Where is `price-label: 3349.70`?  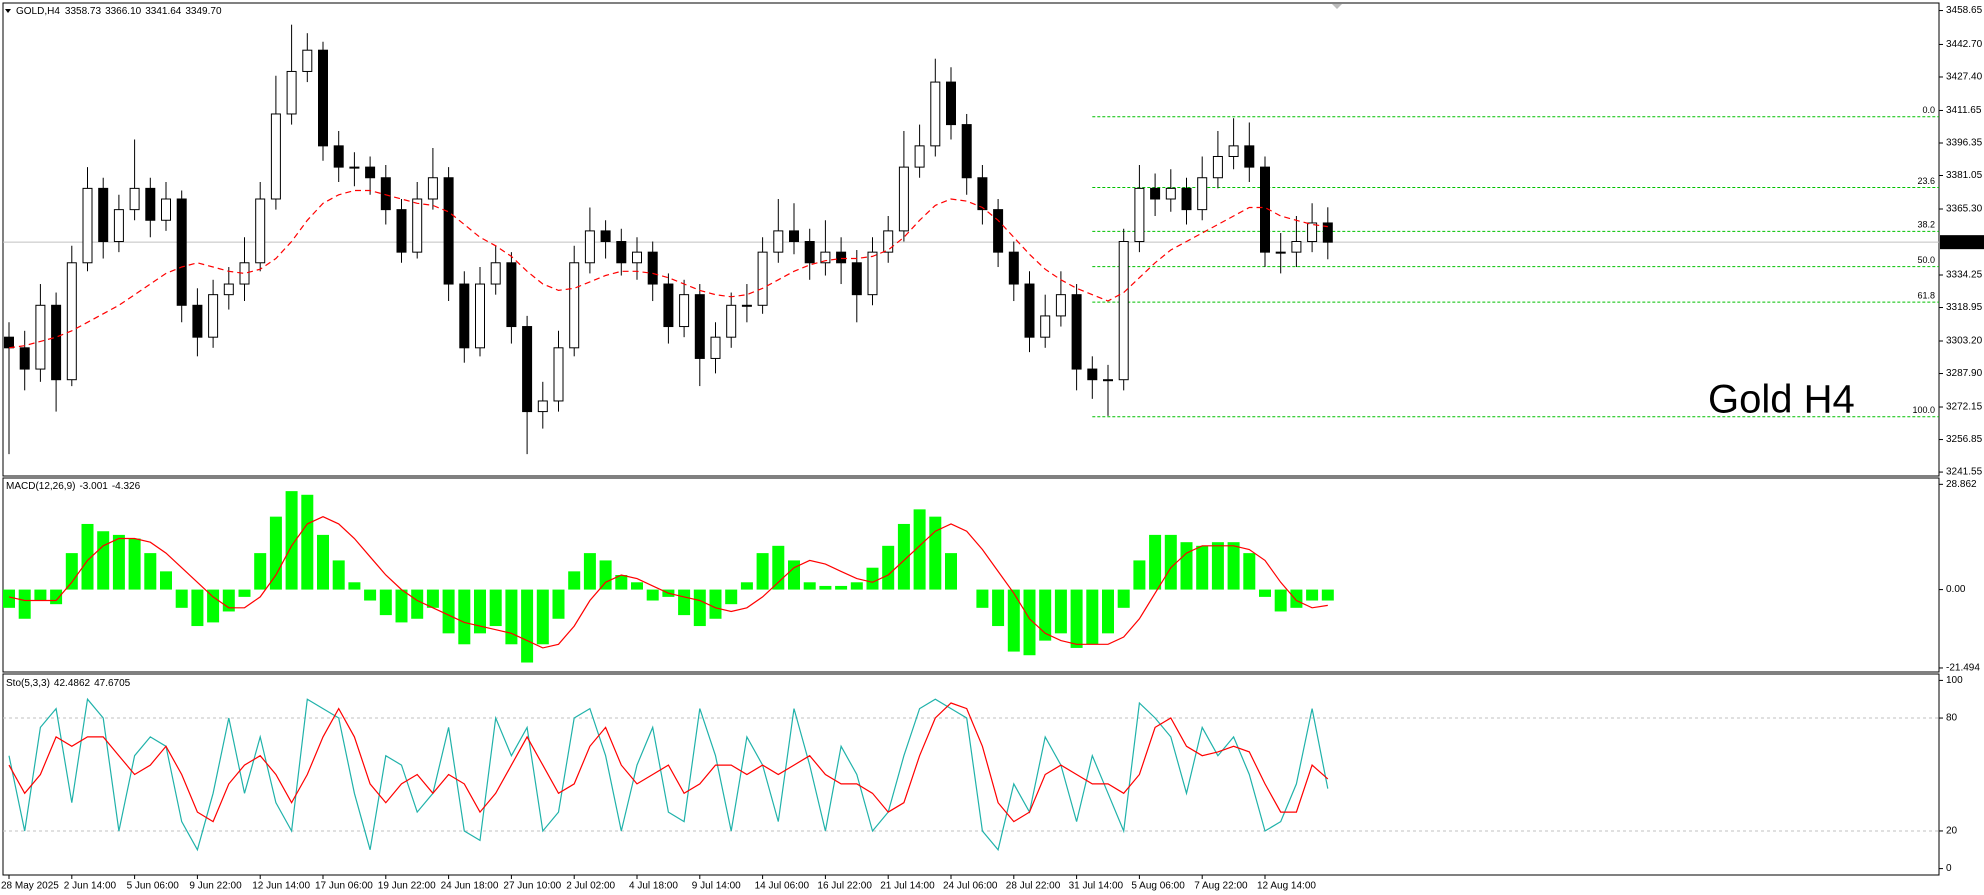
price-label: 3349.70 is located at coordinates (1961, 242).